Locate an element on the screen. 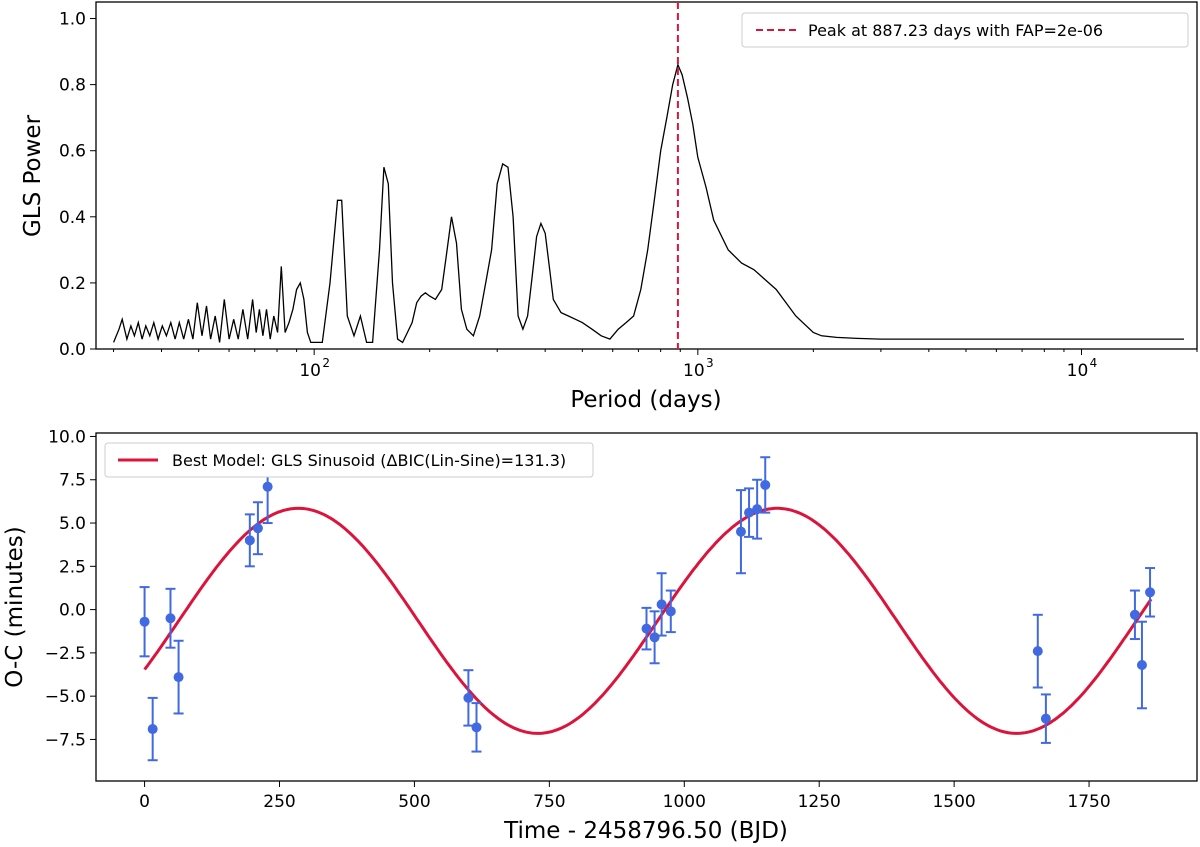 Image resolution: width=1200 pixels, height=847 pixels. oc-y-axis-label: O-C (minutes) is located at coordinates (15, 606).